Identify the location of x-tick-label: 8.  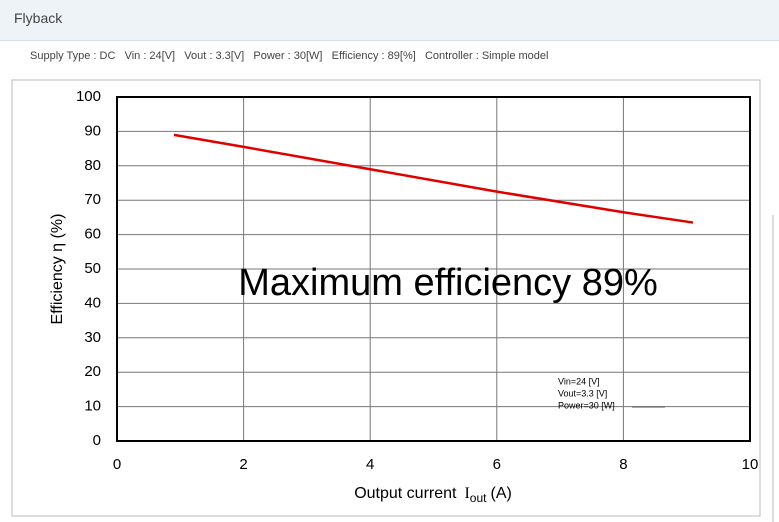
(623, 464).